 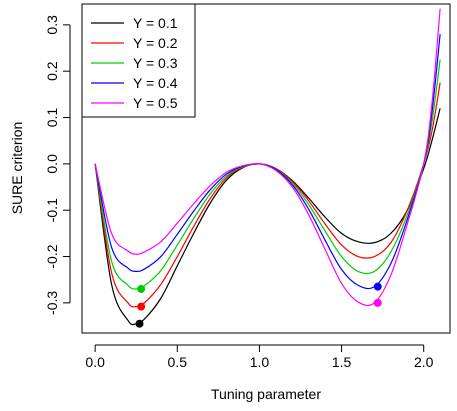 What do you see at coordinates (424, 362) in the screenshot?
I see `x-tick-label: 2.0` at bounding box center [424, 362].